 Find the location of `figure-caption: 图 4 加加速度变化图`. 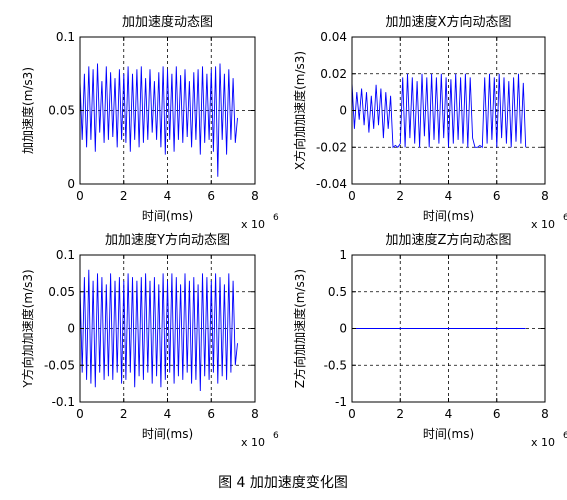

figure-caption: 图 4 加加速度变化图 is located at coordinates (283, 483).